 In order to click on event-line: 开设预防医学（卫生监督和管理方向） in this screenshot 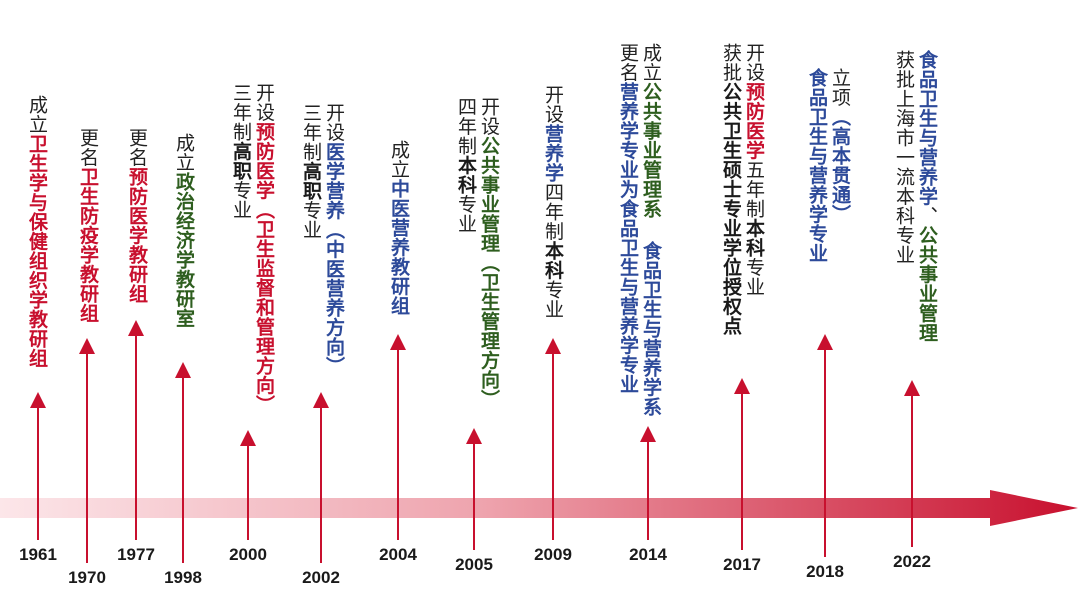, I will do `click(264, 249)`.